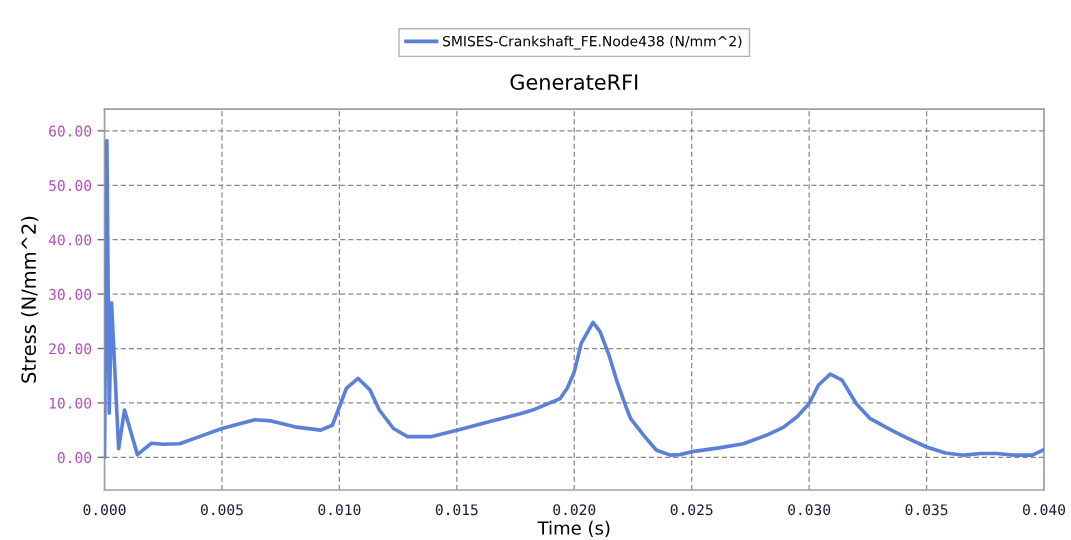 The height and width of the screenshot is (540, 1071). What do you see at coordinates (70, 131) in the screenshot?
I see `y-tick-label: 60.00` at bounding box center [70, 131].